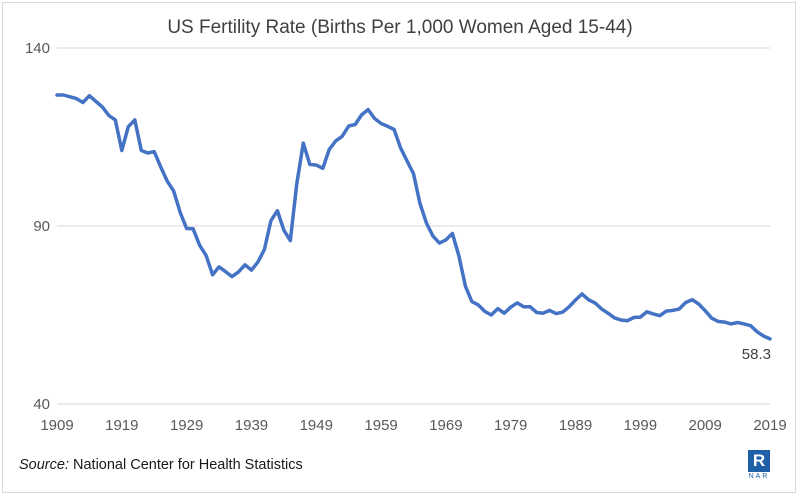  What do you see at coordinates (37, 48) in the screenshot?
I see `y-tick-label: 140` at bounding box center [37, 48].